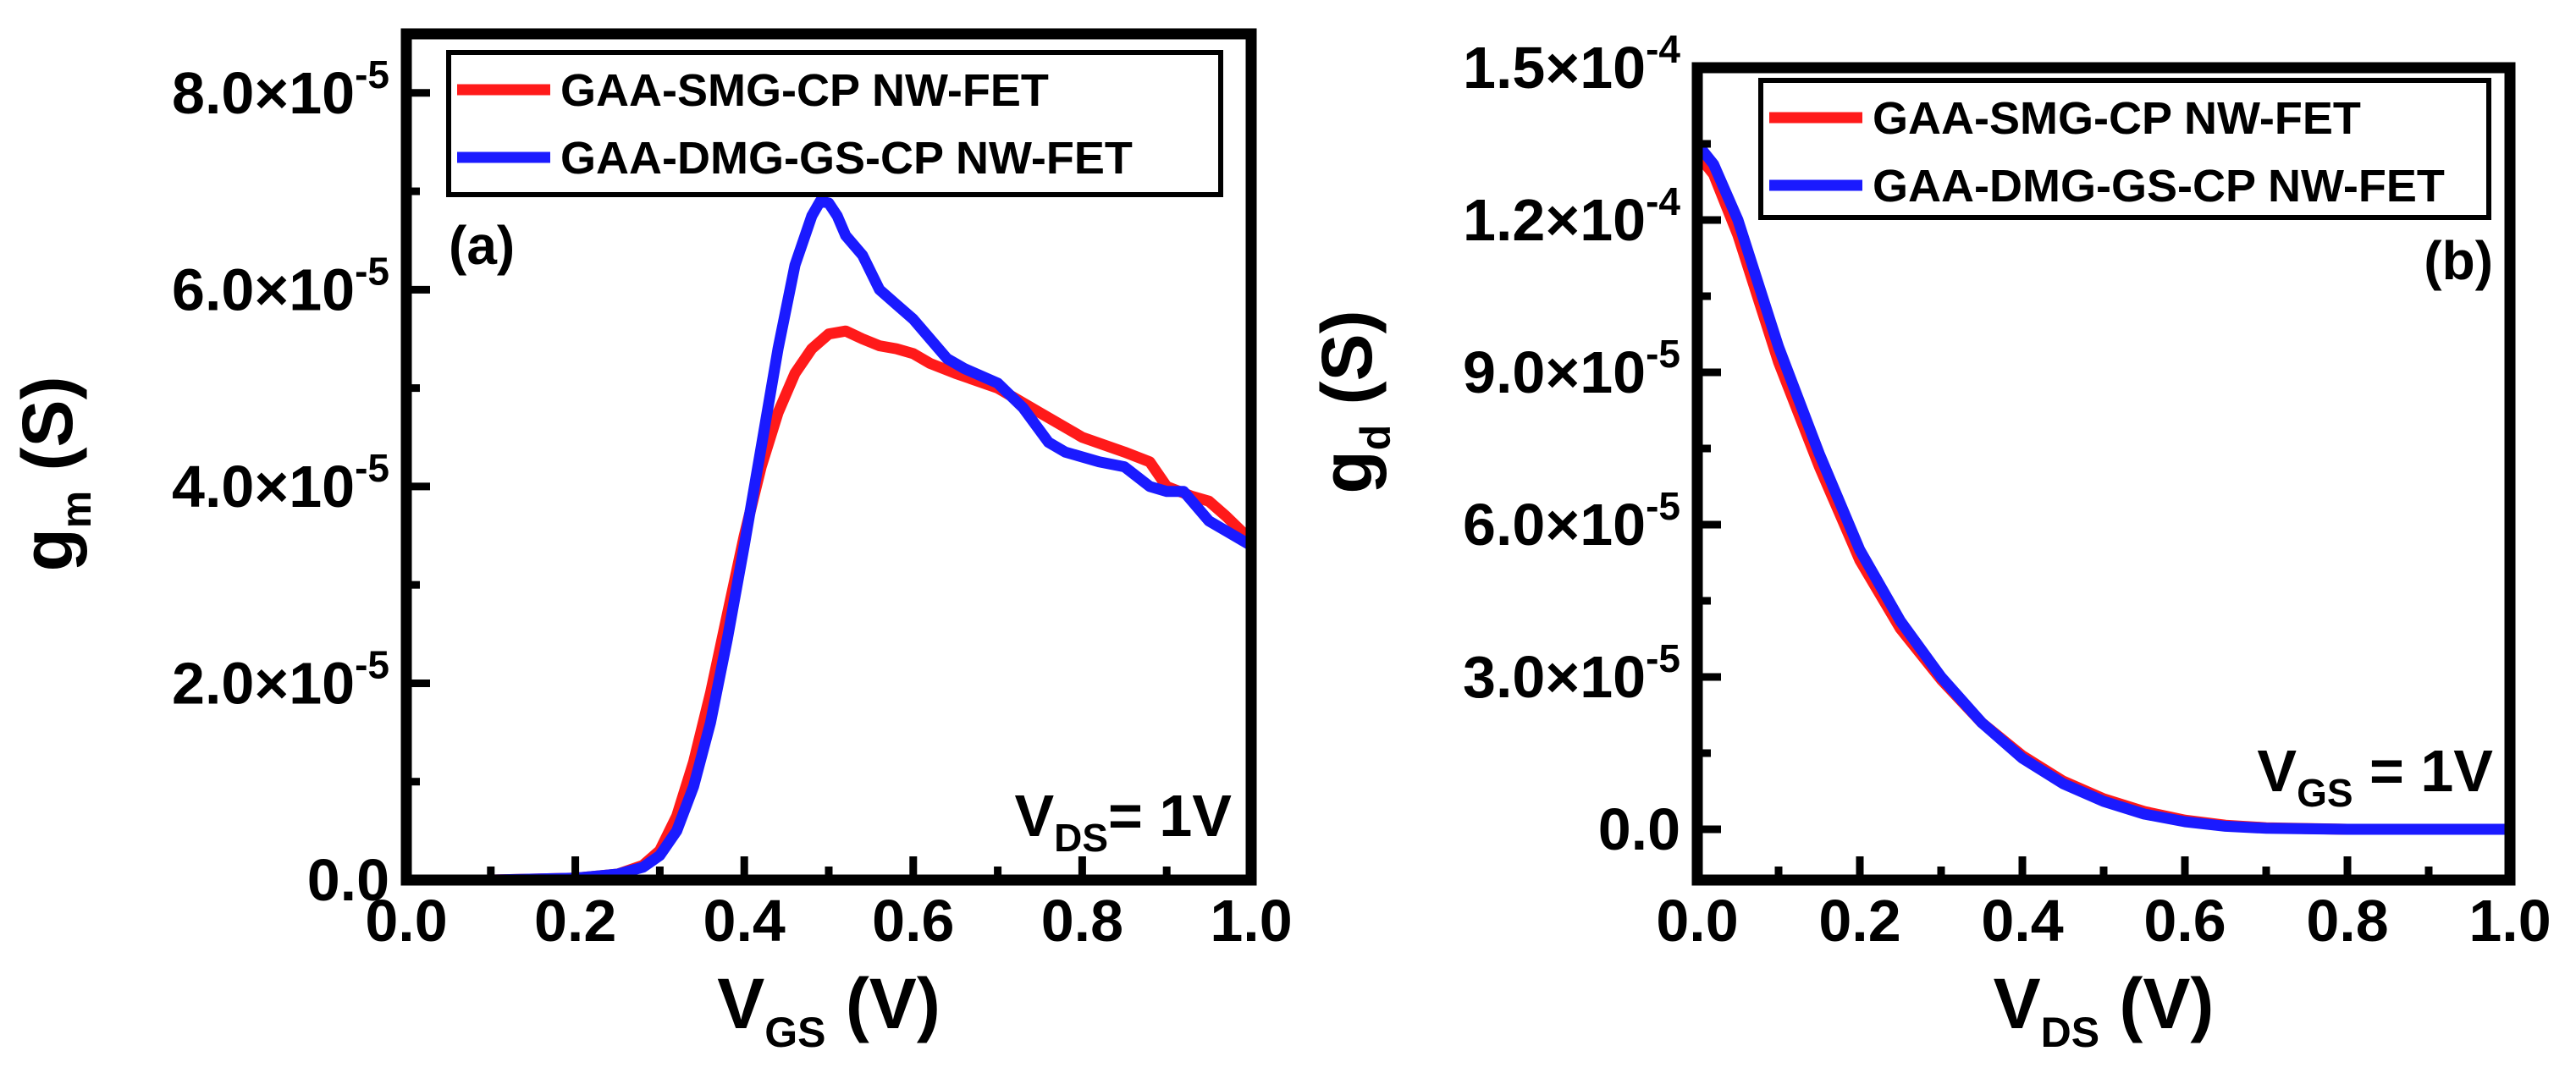  Describe the element at coordinates (264, 93) in the screenshot. I see `y-tick-mantissa: 8.0×10` at that location.